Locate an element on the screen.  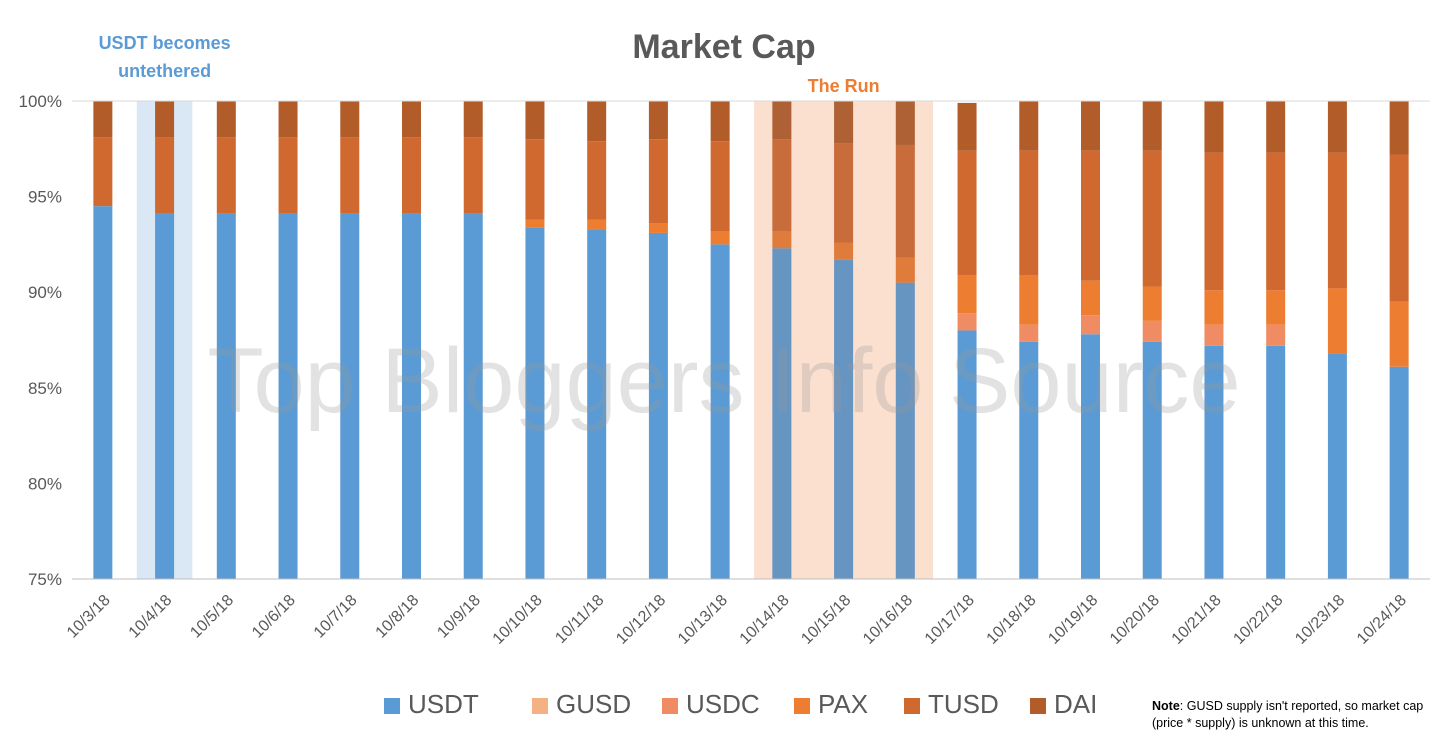
watermark-text: Top Bloggers Info Source is located at coordinates (723, 381).